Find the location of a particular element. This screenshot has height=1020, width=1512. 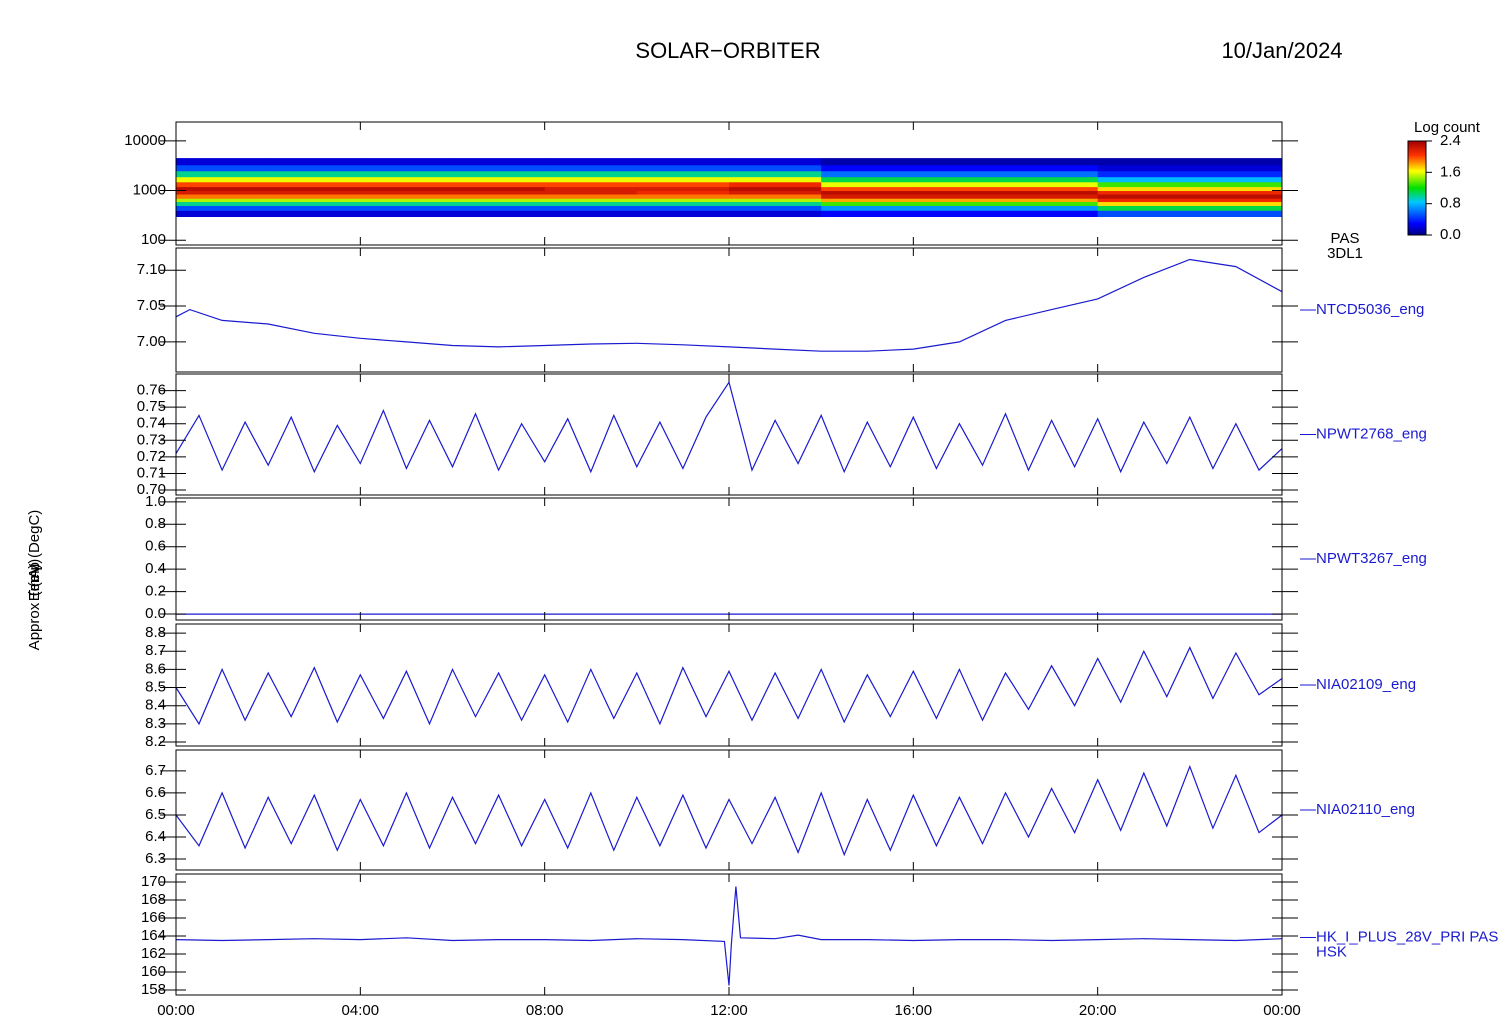

x-tick-label: 04:00 is located at coordinates (361, 1010).